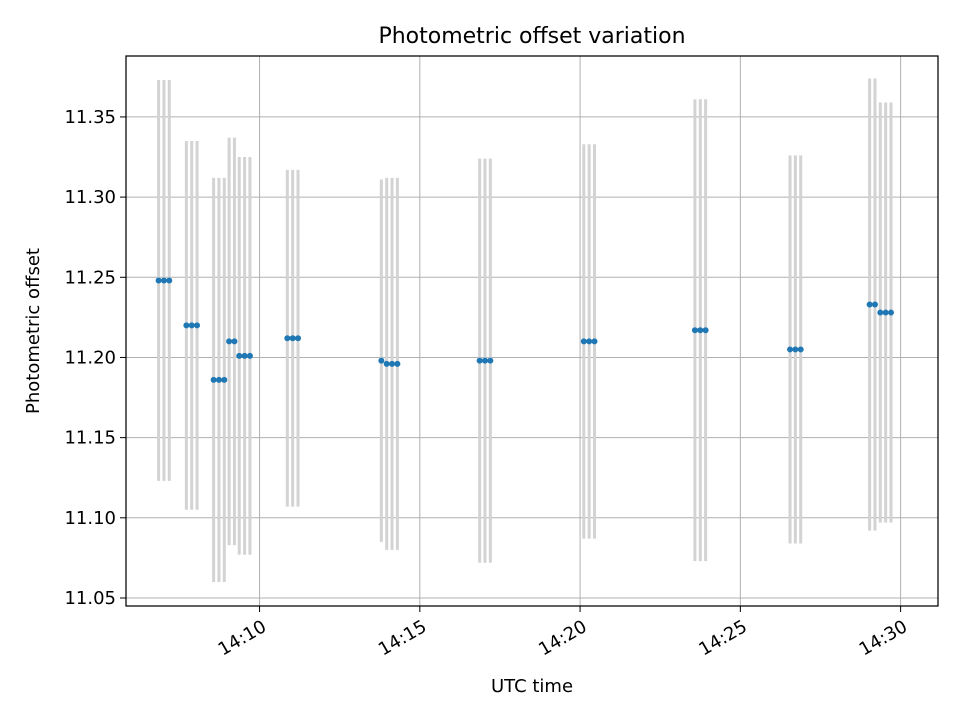  I want to click on x-tick-label: 14:10, so click(242, 638).